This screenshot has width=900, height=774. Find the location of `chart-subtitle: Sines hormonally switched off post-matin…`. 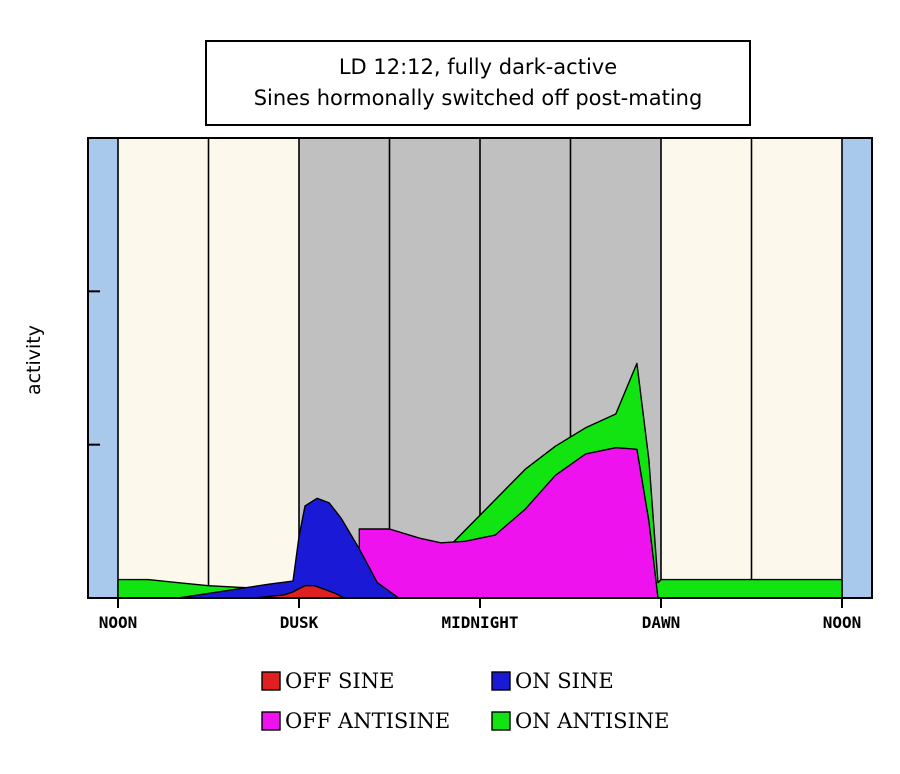

chart-subtitle: Sines hormonally switched off post-matin… is located at coordinates (478, 98).